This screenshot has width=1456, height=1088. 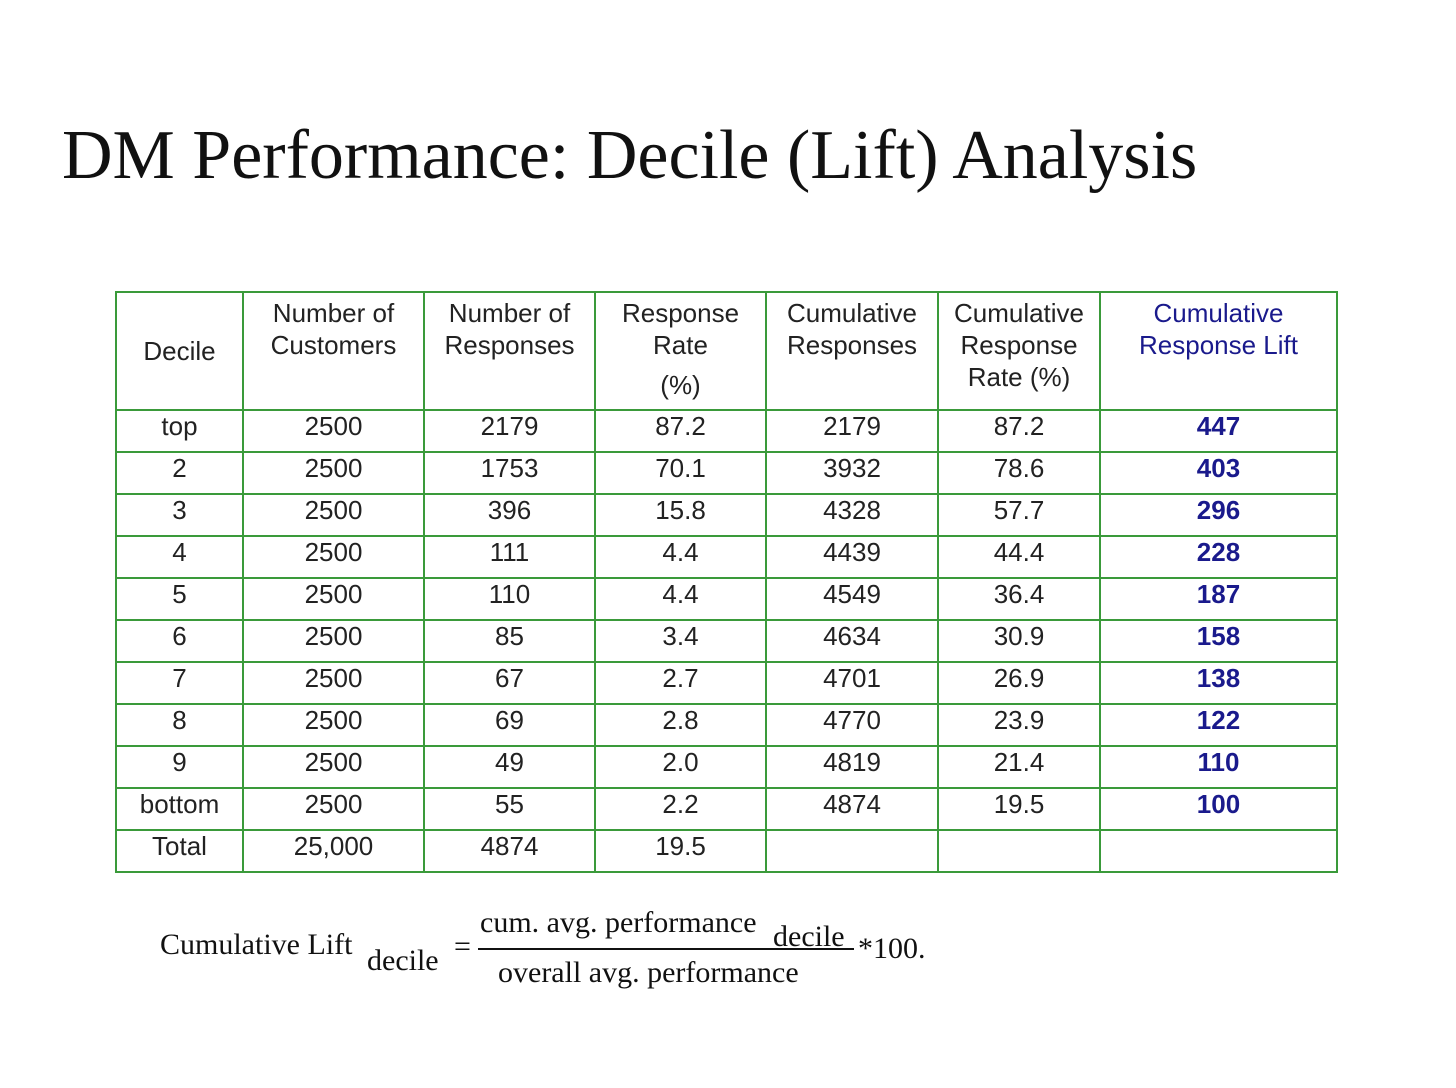 What do you see at coordinates (680, 515) in the screenshot?
I see `cell-response-rate: 15.8` at bounding box center [680, 515].